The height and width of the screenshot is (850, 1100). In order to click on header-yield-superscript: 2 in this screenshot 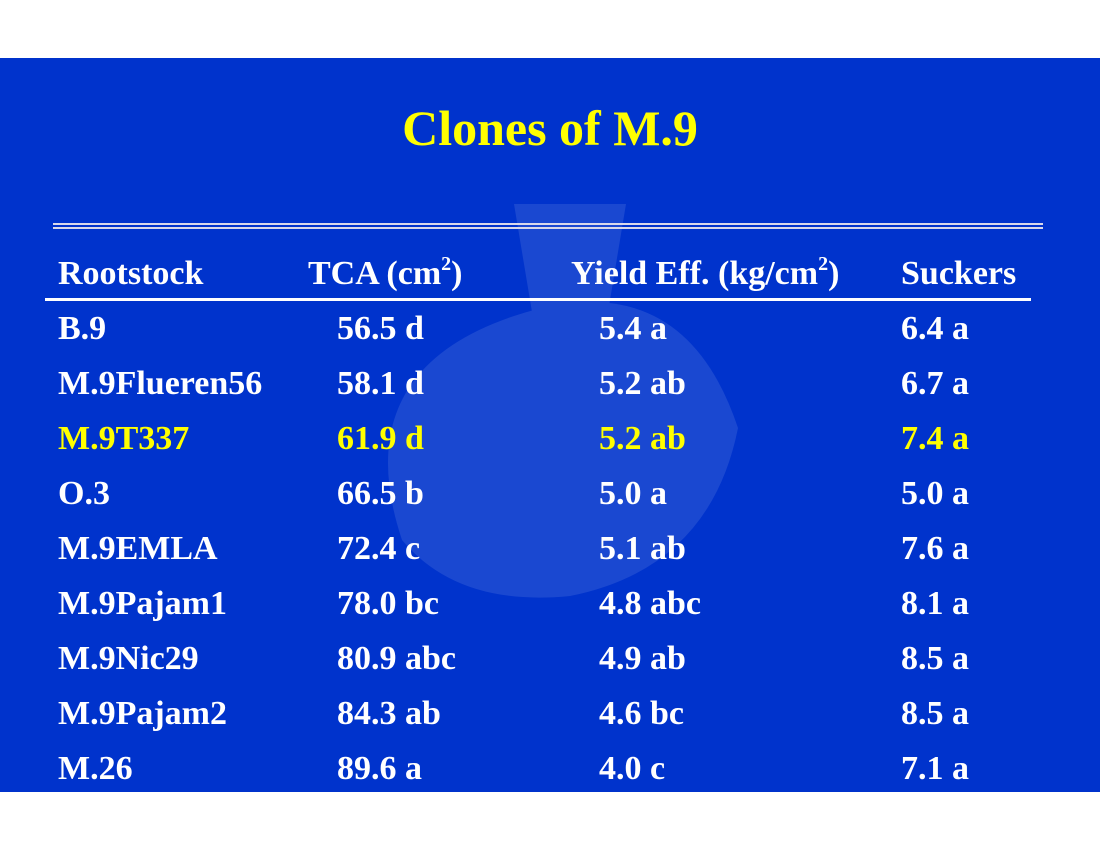, I will do `click(823, 264)`.